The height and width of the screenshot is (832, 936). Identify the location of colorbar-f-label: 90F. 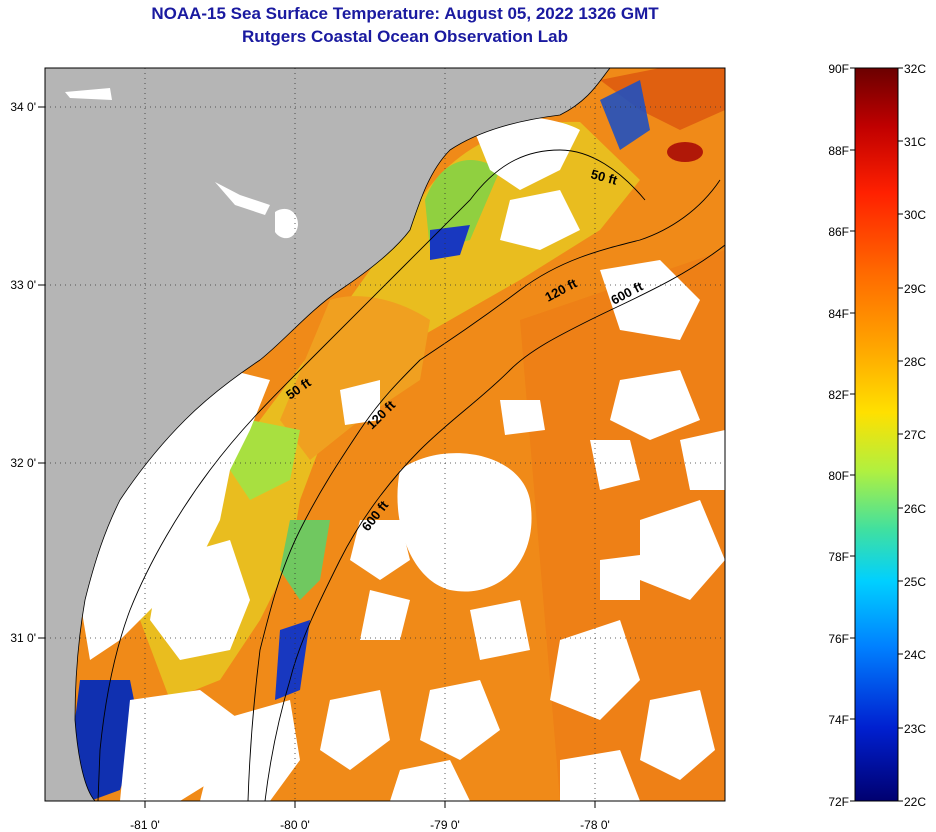
(838, 69).